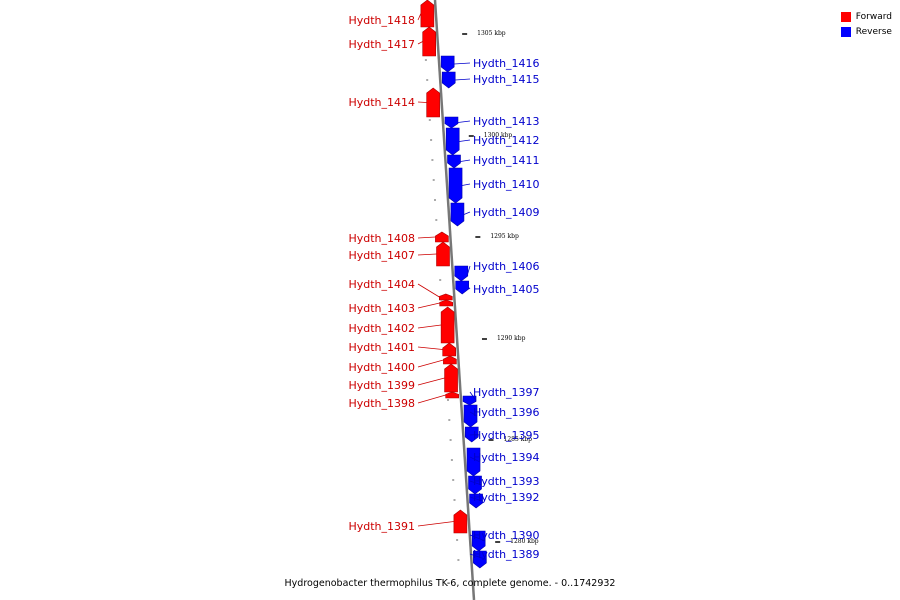 The height and width of the screenshot is (600, 900). Describe the element at coordinates (381, 328) in the screenshot. I see `gene-label: Hydth_1402` at that location.